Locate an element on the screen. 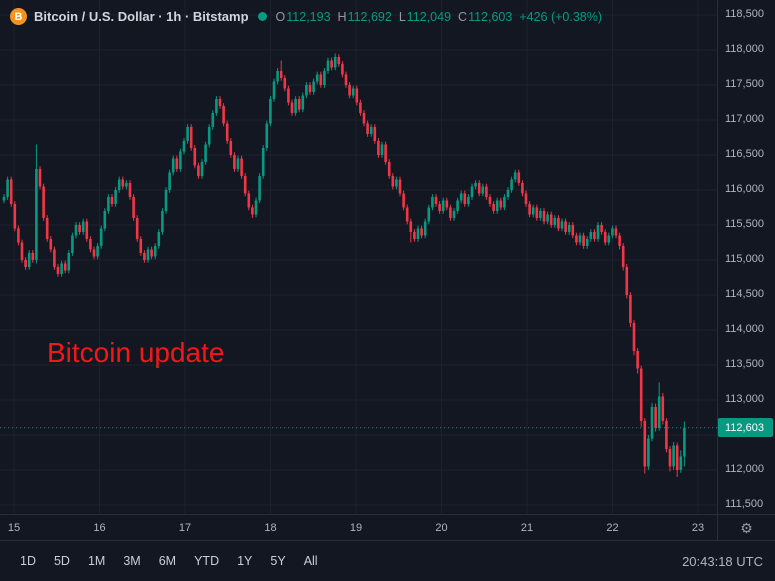  range-button-5d: 5D is located at coordinates (62, 561).